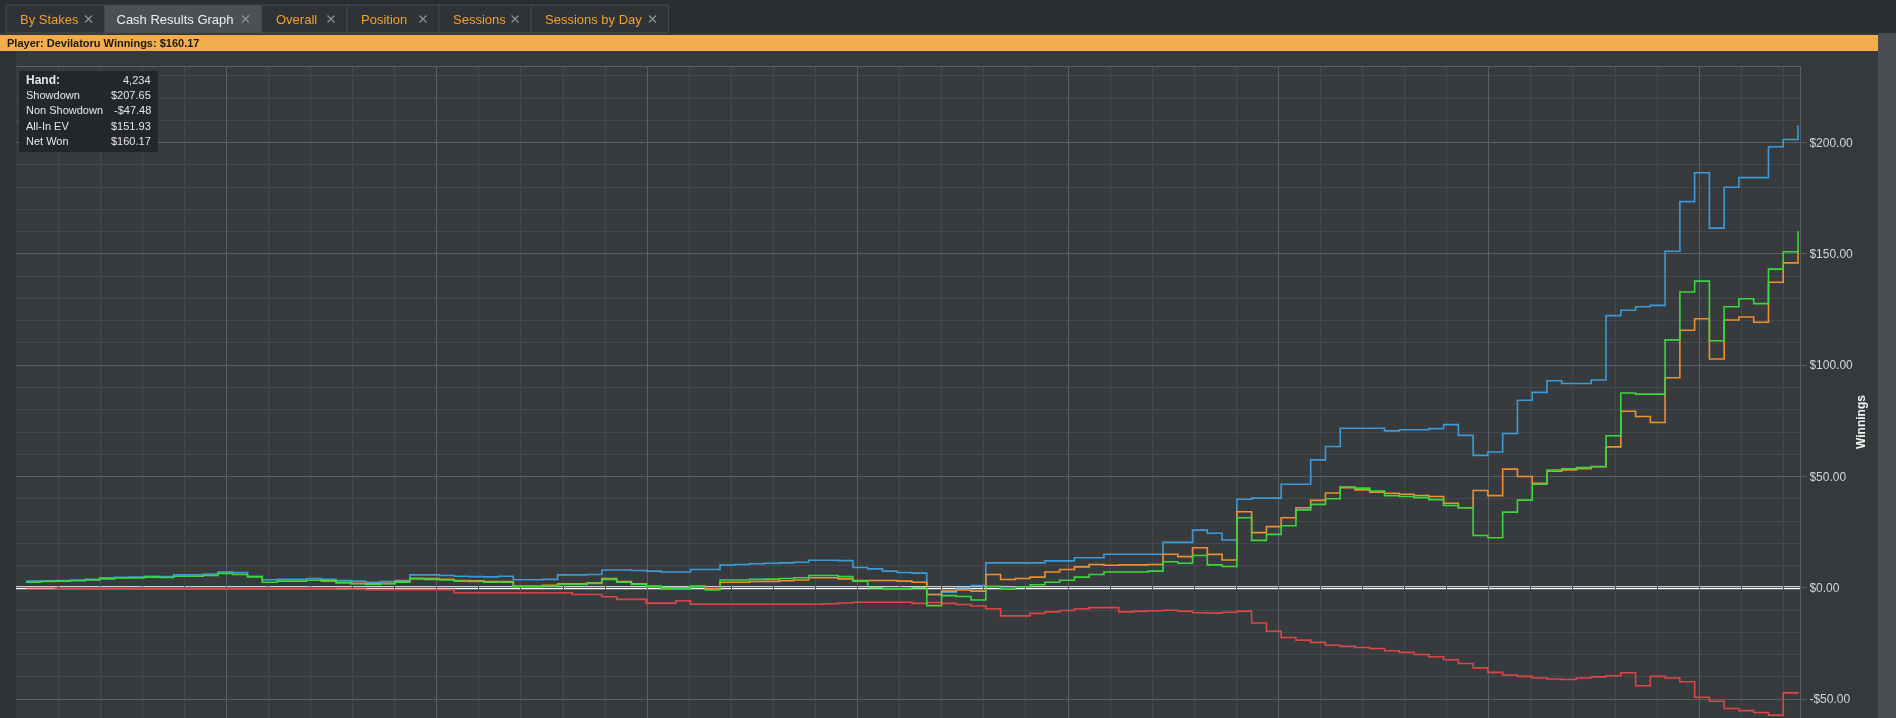 The image size is (1896, 718). Describe the element at coordinates (1824, 588) in the screenshot. I see `y-tick-label: $0.00` at that location.